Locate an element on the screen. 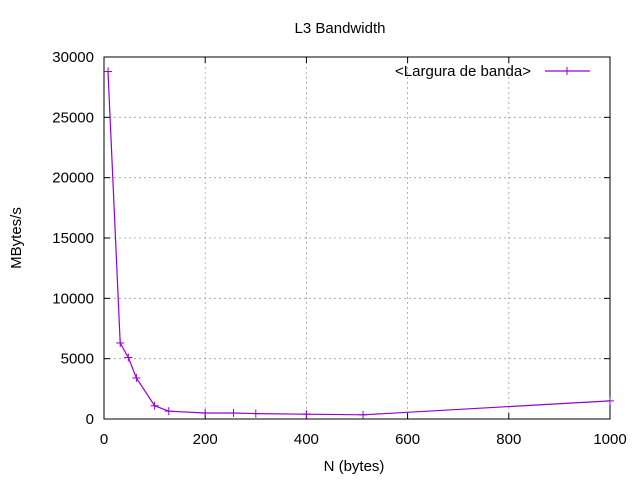  legend-label: <Largura de banda> is located at coordinates (463, 71).